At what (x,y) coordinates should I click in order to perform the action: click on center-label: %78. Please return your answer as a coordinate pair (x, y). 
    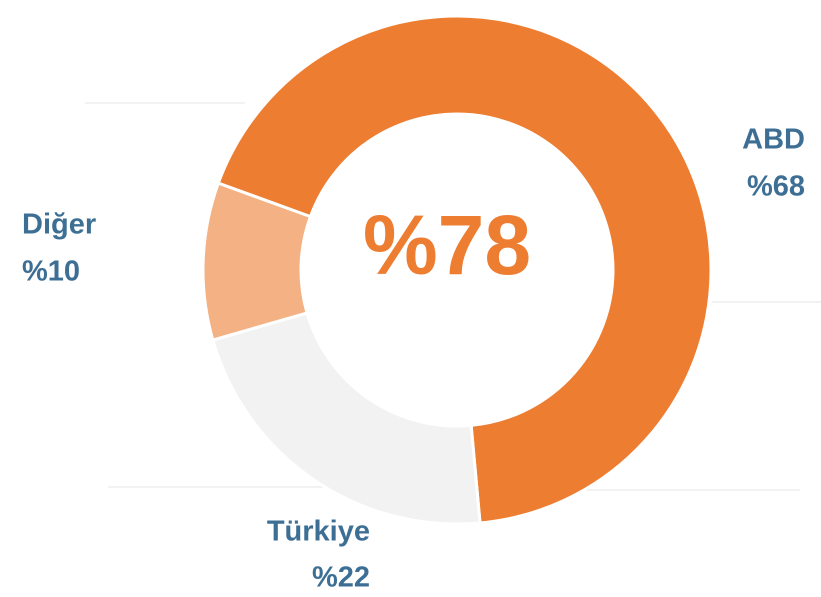
    Looking at the image, I should click on (447, 245).